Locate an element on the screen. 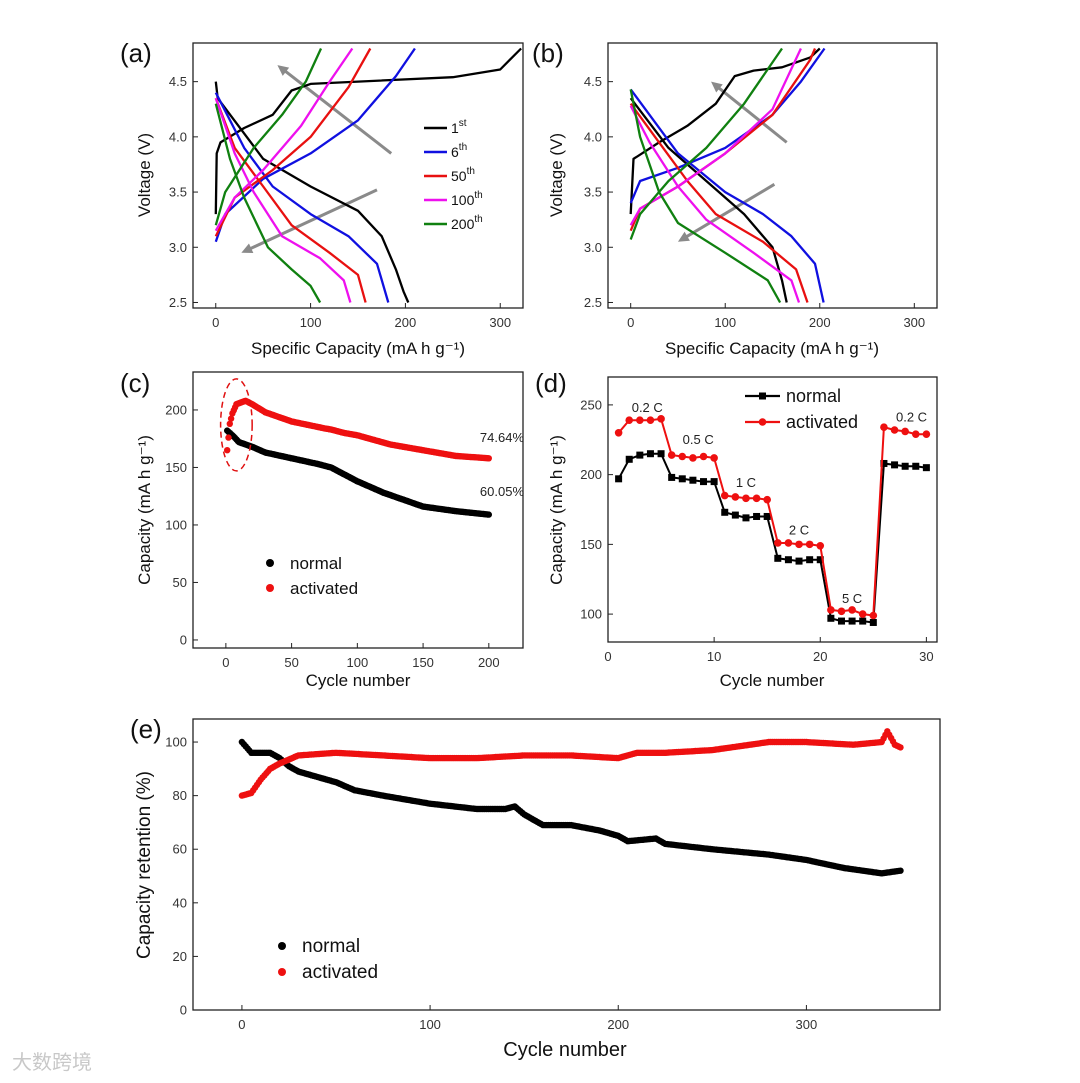 The width and height of the screenshot is (1080, 1083). legend-label-sup: st is located at coordinates (463, 123).